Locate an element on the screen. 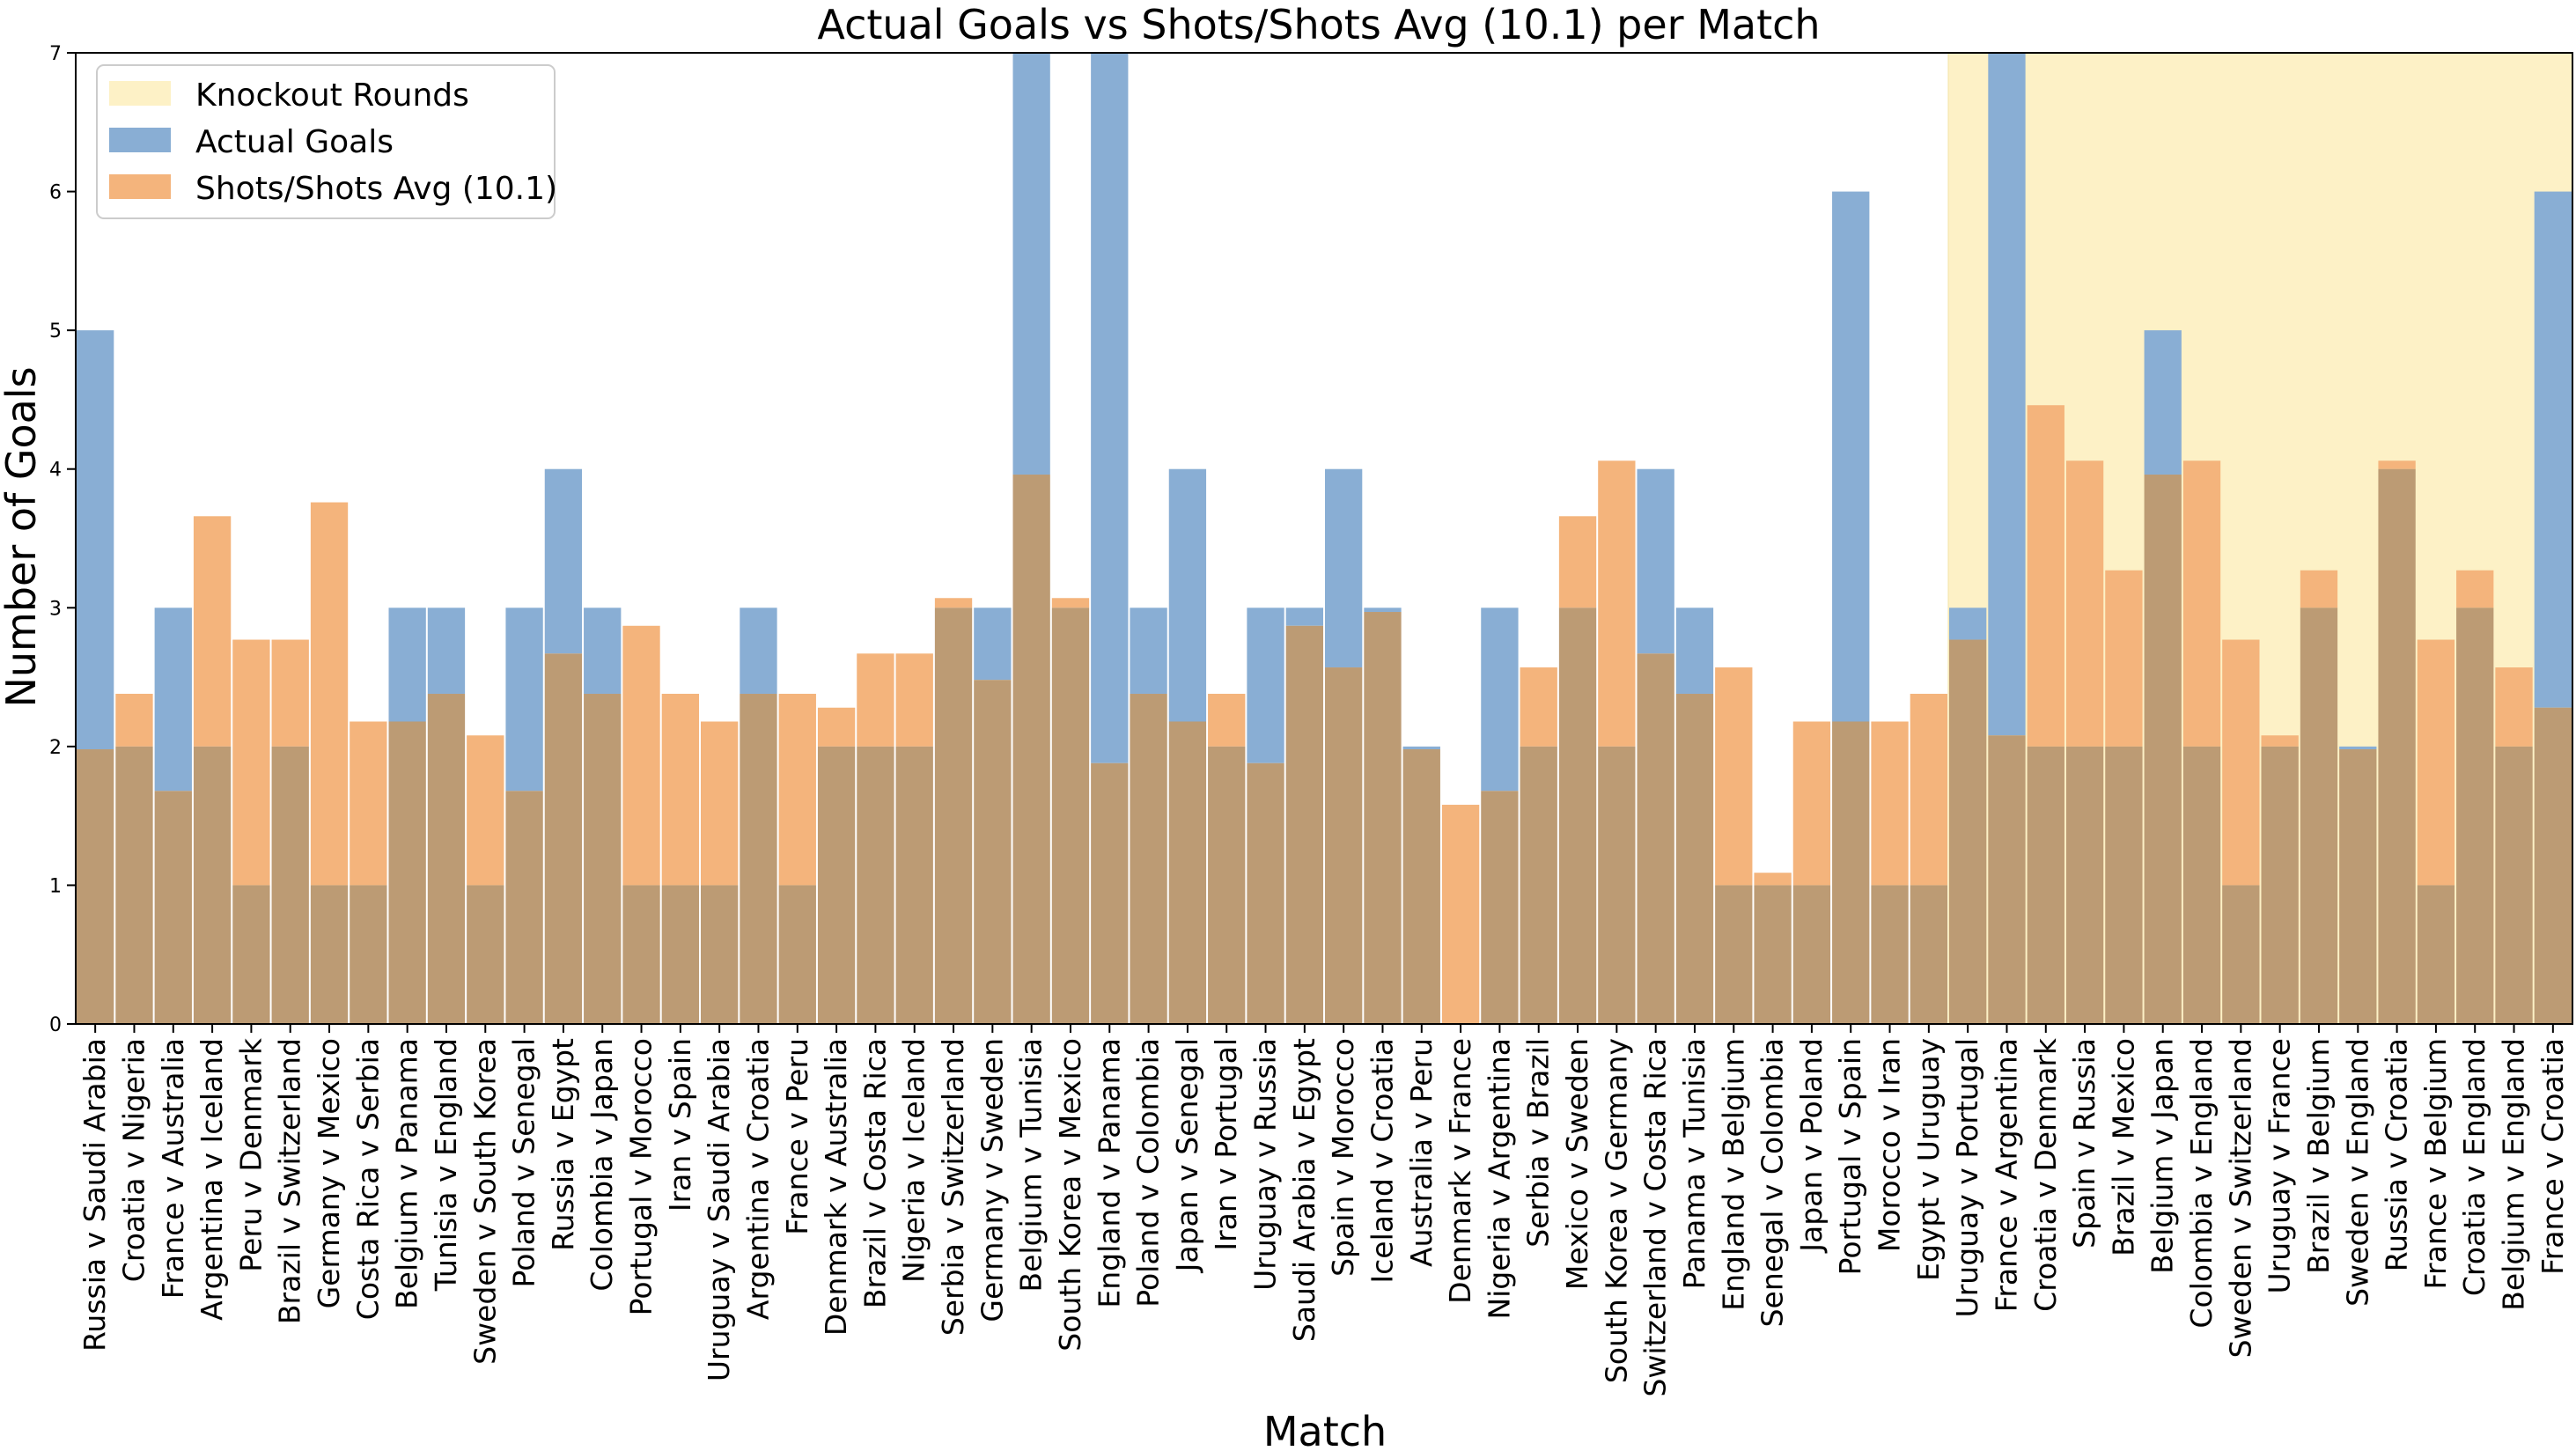 This screenshot has width=2576, height=1451. x-tick-label: Nigeria v Iceland is located at coordinates (914, 1160).